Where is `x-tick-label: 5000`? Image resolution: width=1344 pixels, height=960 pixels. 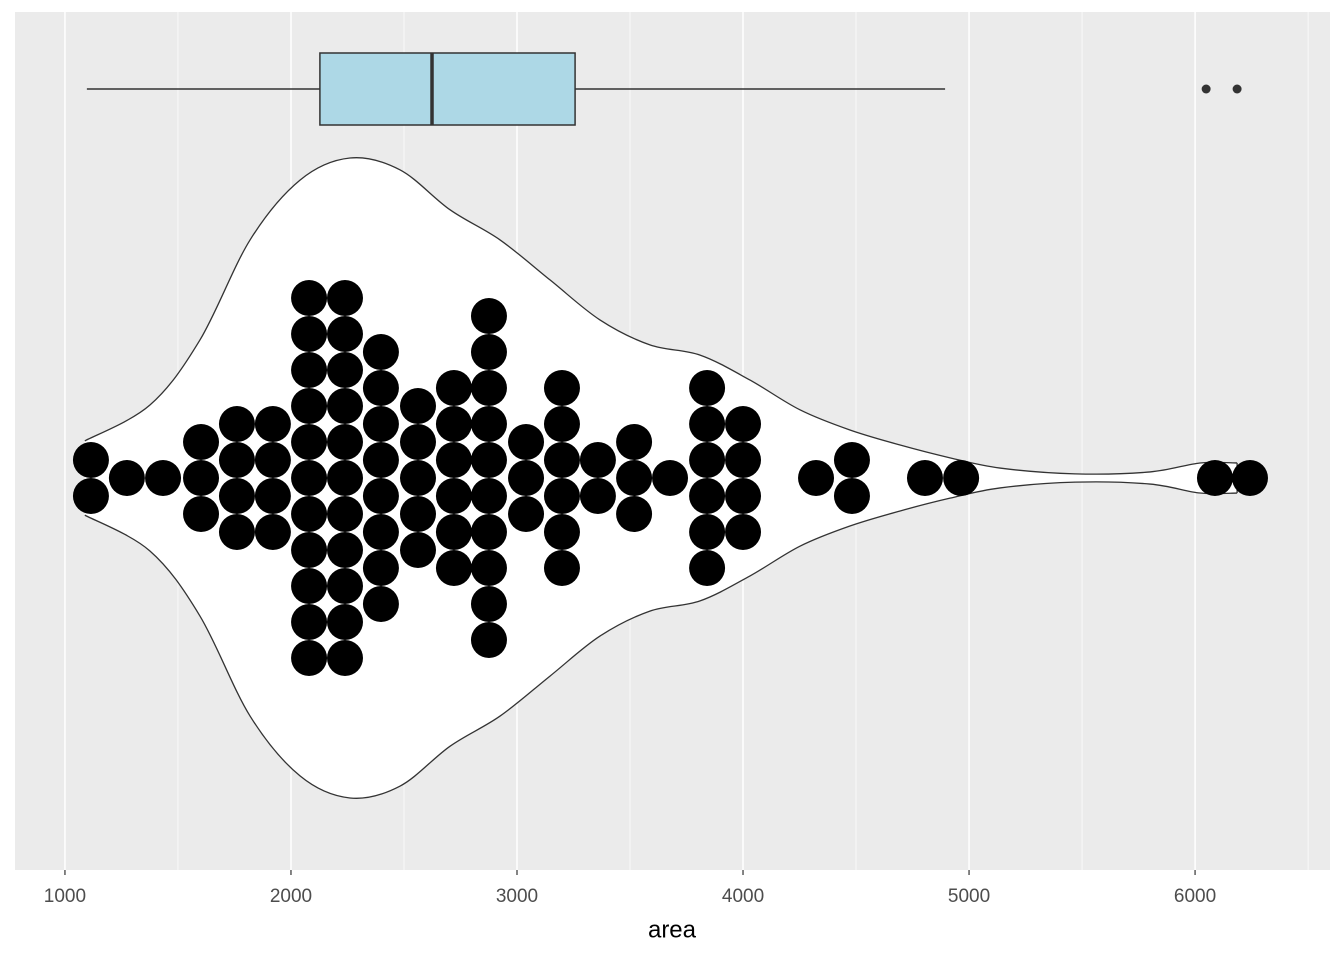 x-tick-label: 5000 is located at coordinates (969, 896).